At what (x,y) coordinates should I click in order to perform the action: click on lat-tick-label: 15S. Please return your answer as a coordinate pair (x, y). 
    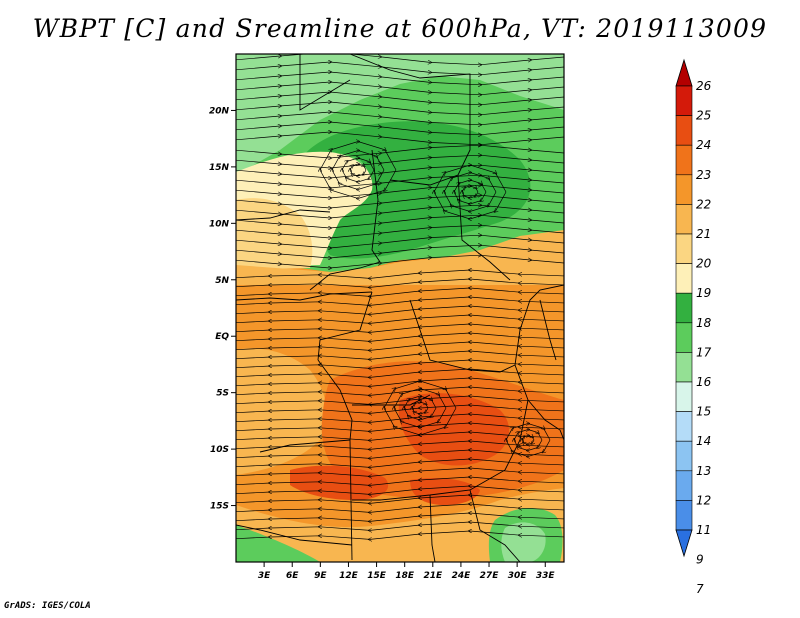
    Looking at the image, I should click on (219, 507).